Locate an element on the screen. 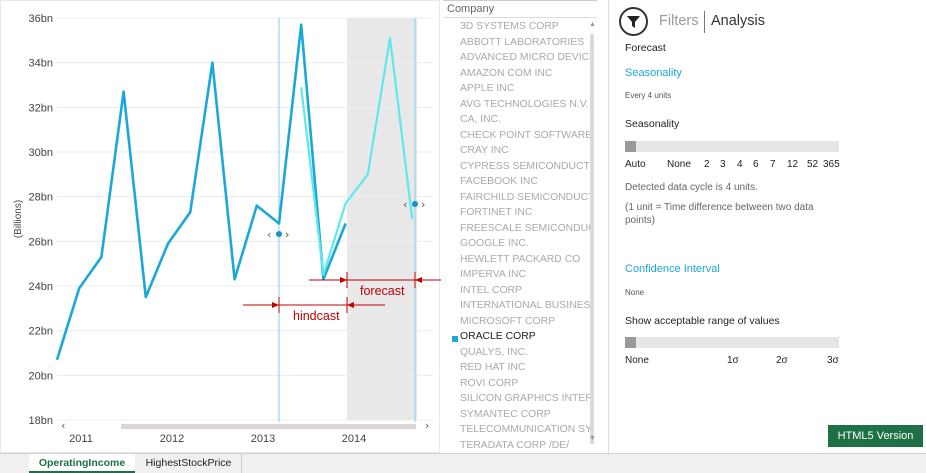 Image resolution: width=926 pixels, height=473 pixels. company-item: SYMANTEC CORP is located at coordinates (505, 414).